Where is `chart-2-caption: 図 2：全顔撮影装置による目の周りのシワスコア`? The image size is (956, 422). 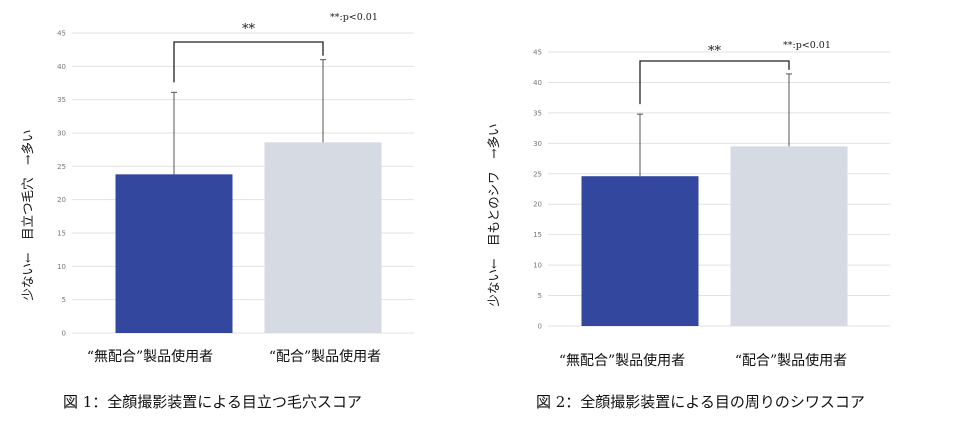 chart-2-caption: 図 2：全顔撮影装置による目の周りのシワスコア is located at coordinates (700, 402).